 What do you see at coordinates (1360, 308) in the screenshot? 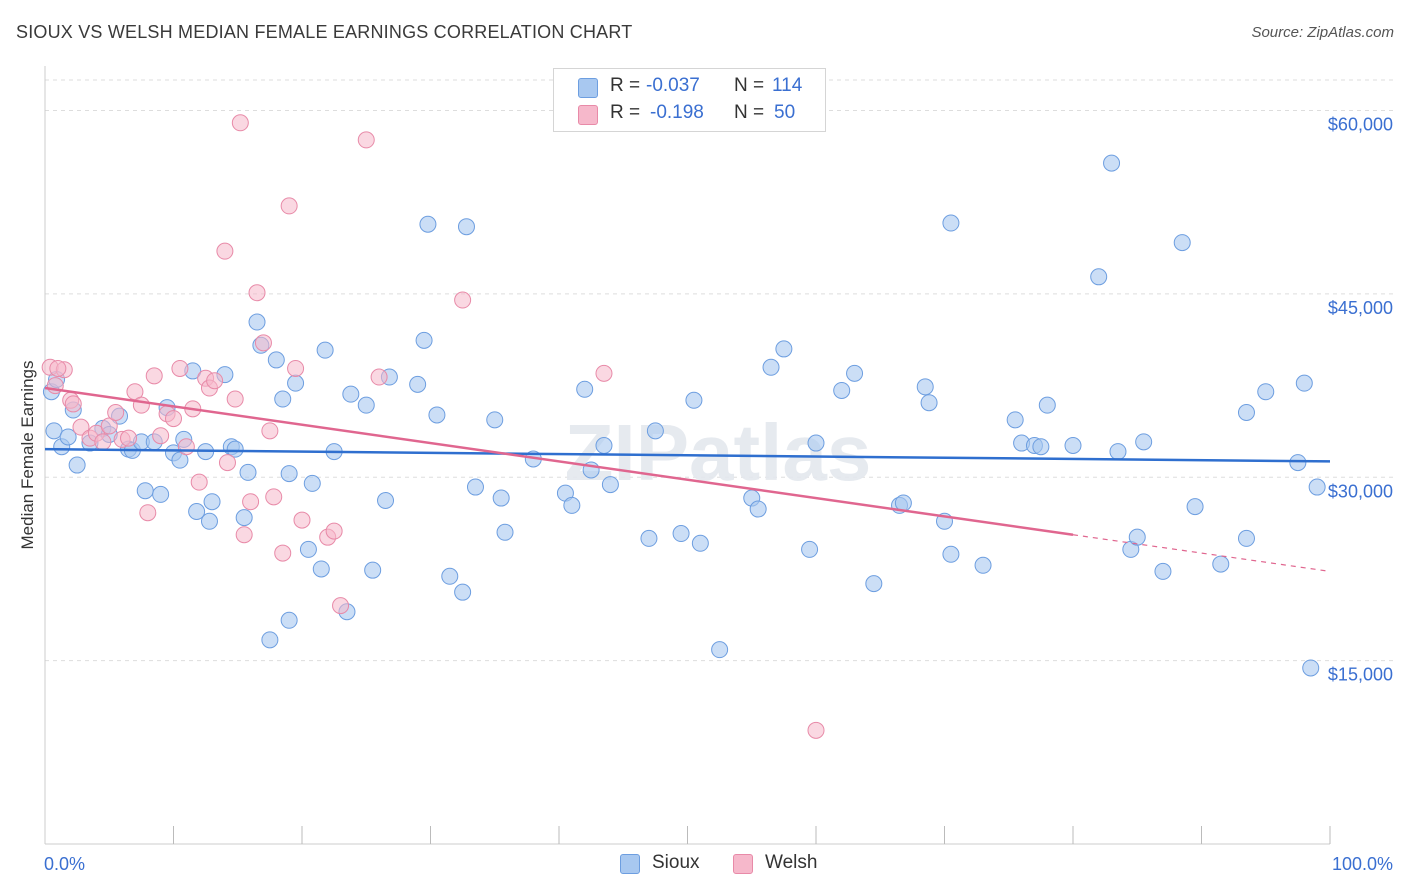
I see `y-tick-label: $45,000` at bounding box center [1360, 308].